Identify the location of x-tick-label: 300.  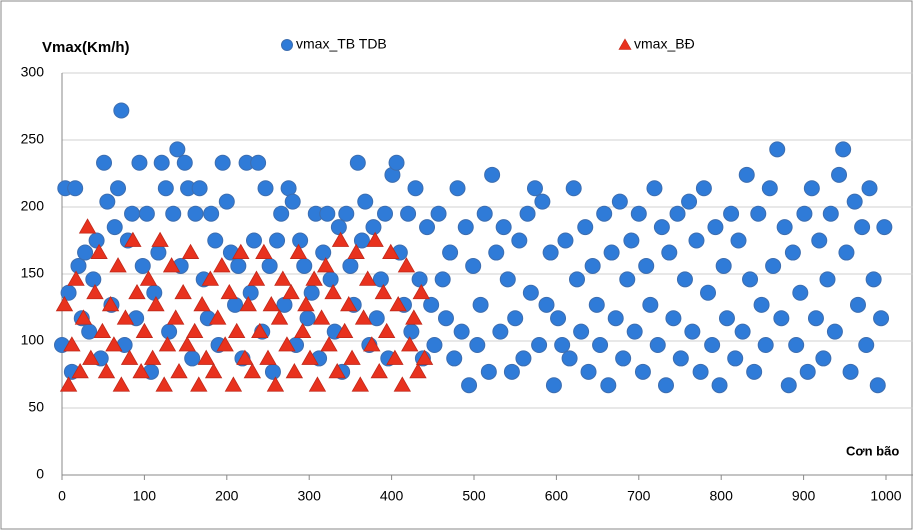
(310, 496).